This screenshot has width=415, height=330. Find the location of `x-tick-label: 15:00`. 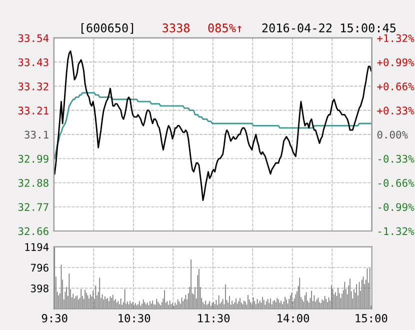

x-tick-label: 15:00 is located at coordinates (372, 318).